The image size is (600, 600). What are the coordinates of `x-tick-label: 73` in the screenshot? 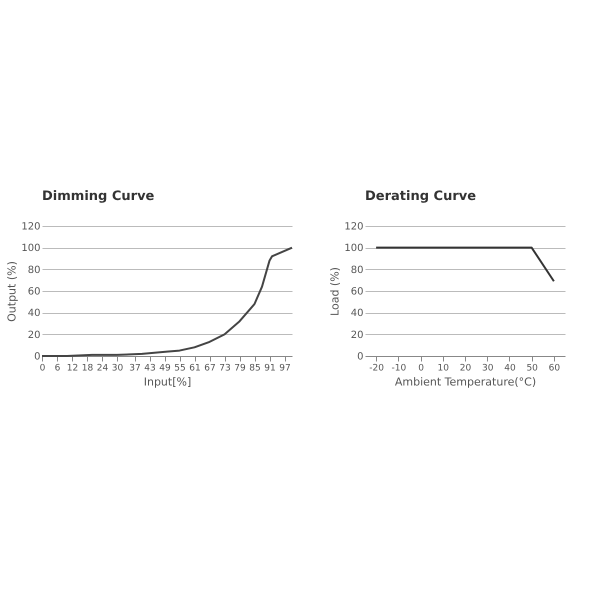 It's located at (225, 369).